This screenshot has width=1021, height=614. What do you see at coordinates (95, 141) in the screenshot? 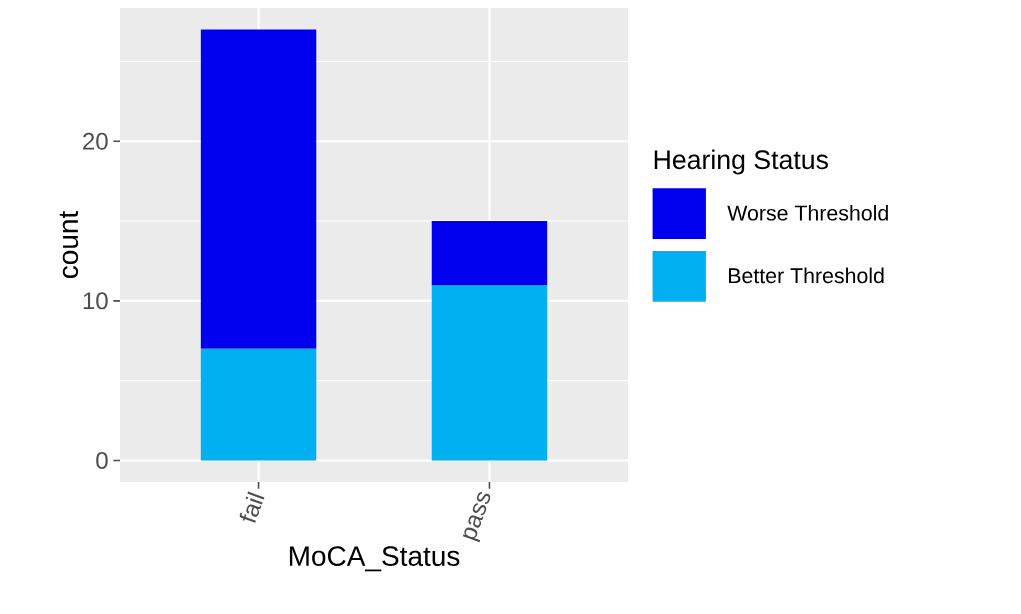
I see `y-tick-label: 20` at bounding box center [95, 141].